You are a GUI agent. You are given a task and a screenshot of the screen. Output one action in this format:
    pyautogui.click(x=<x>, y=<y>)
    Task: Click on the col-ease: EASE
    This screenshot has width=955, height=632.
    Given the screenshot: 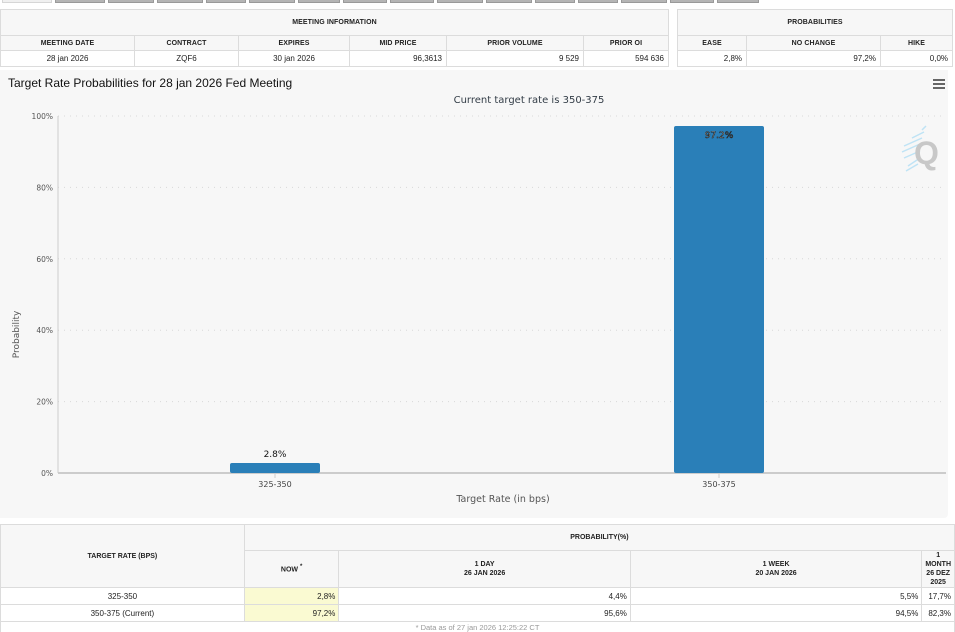 What is the action you would take?
    pyautogui.click(x=712, y=43)
    